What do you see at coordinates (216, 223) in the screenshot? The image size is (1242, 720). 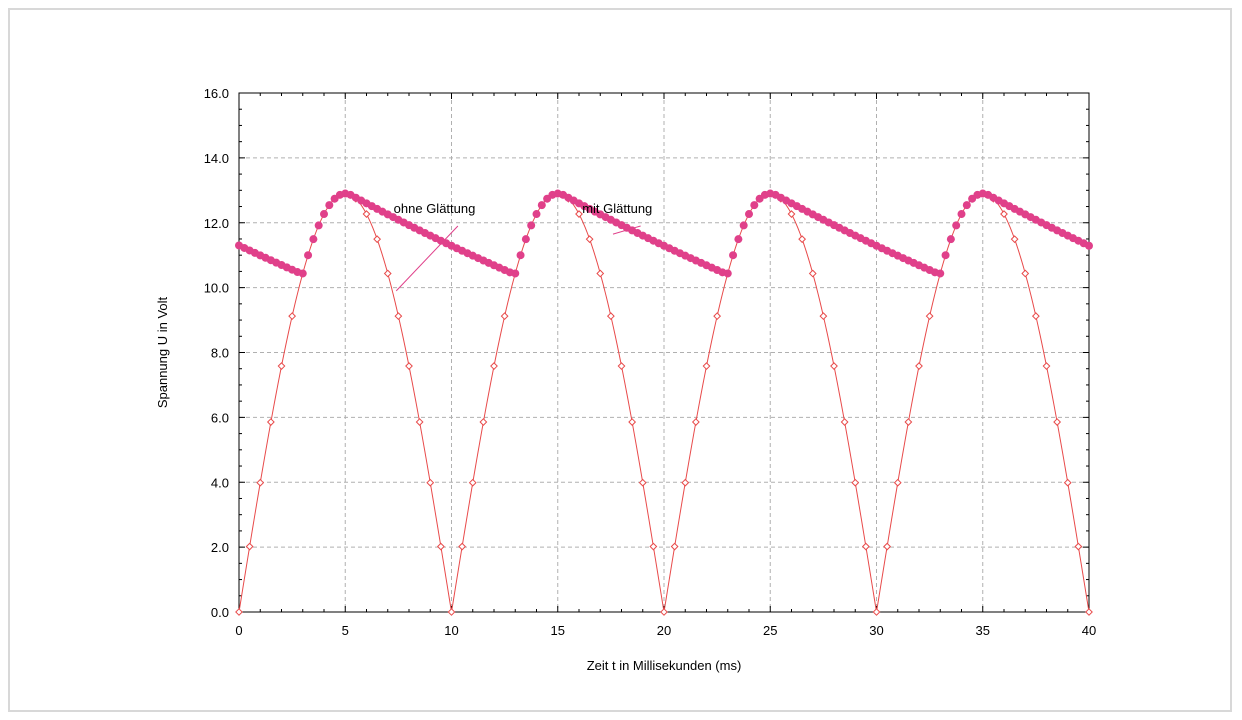 I see `y-tick-label: 12.0` at bounding box center [216, 223].